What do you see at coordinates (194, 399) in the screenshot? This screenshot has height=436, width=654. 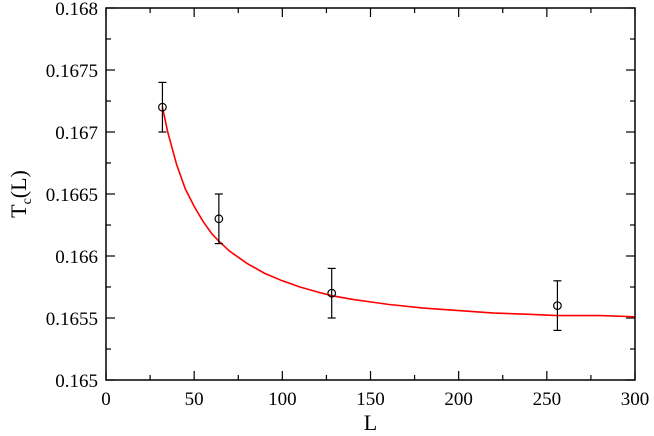 I see `x-tick-label: 50` at bounding box center [194, 399].